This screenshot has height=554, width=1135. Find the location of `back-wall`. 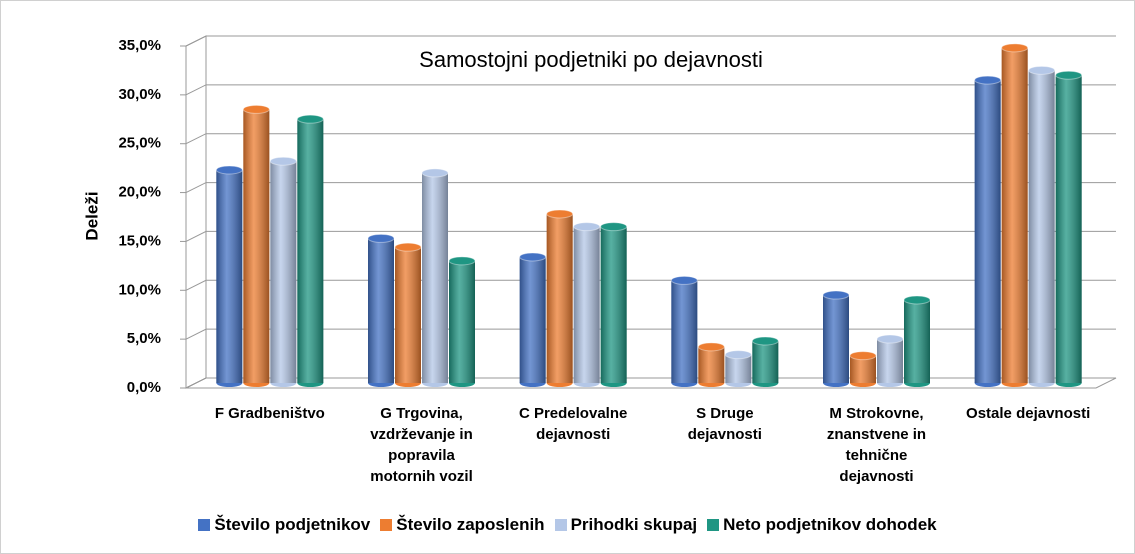

back-wall is located at coordinates (196, 212).